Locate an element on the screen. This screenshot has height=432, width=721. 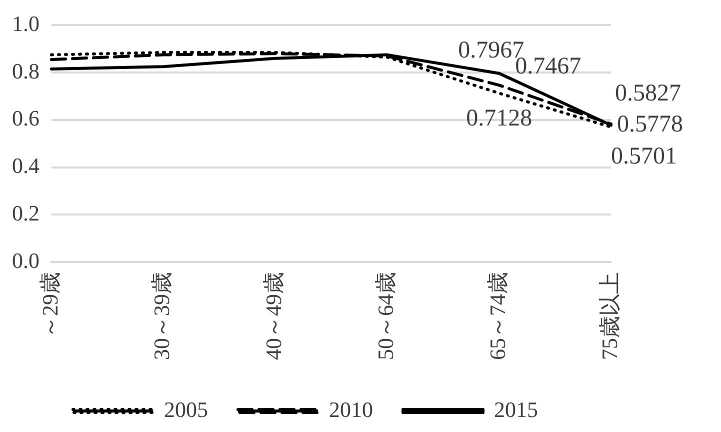
data-label: 0.7128 is located at coordinates (499, 119).